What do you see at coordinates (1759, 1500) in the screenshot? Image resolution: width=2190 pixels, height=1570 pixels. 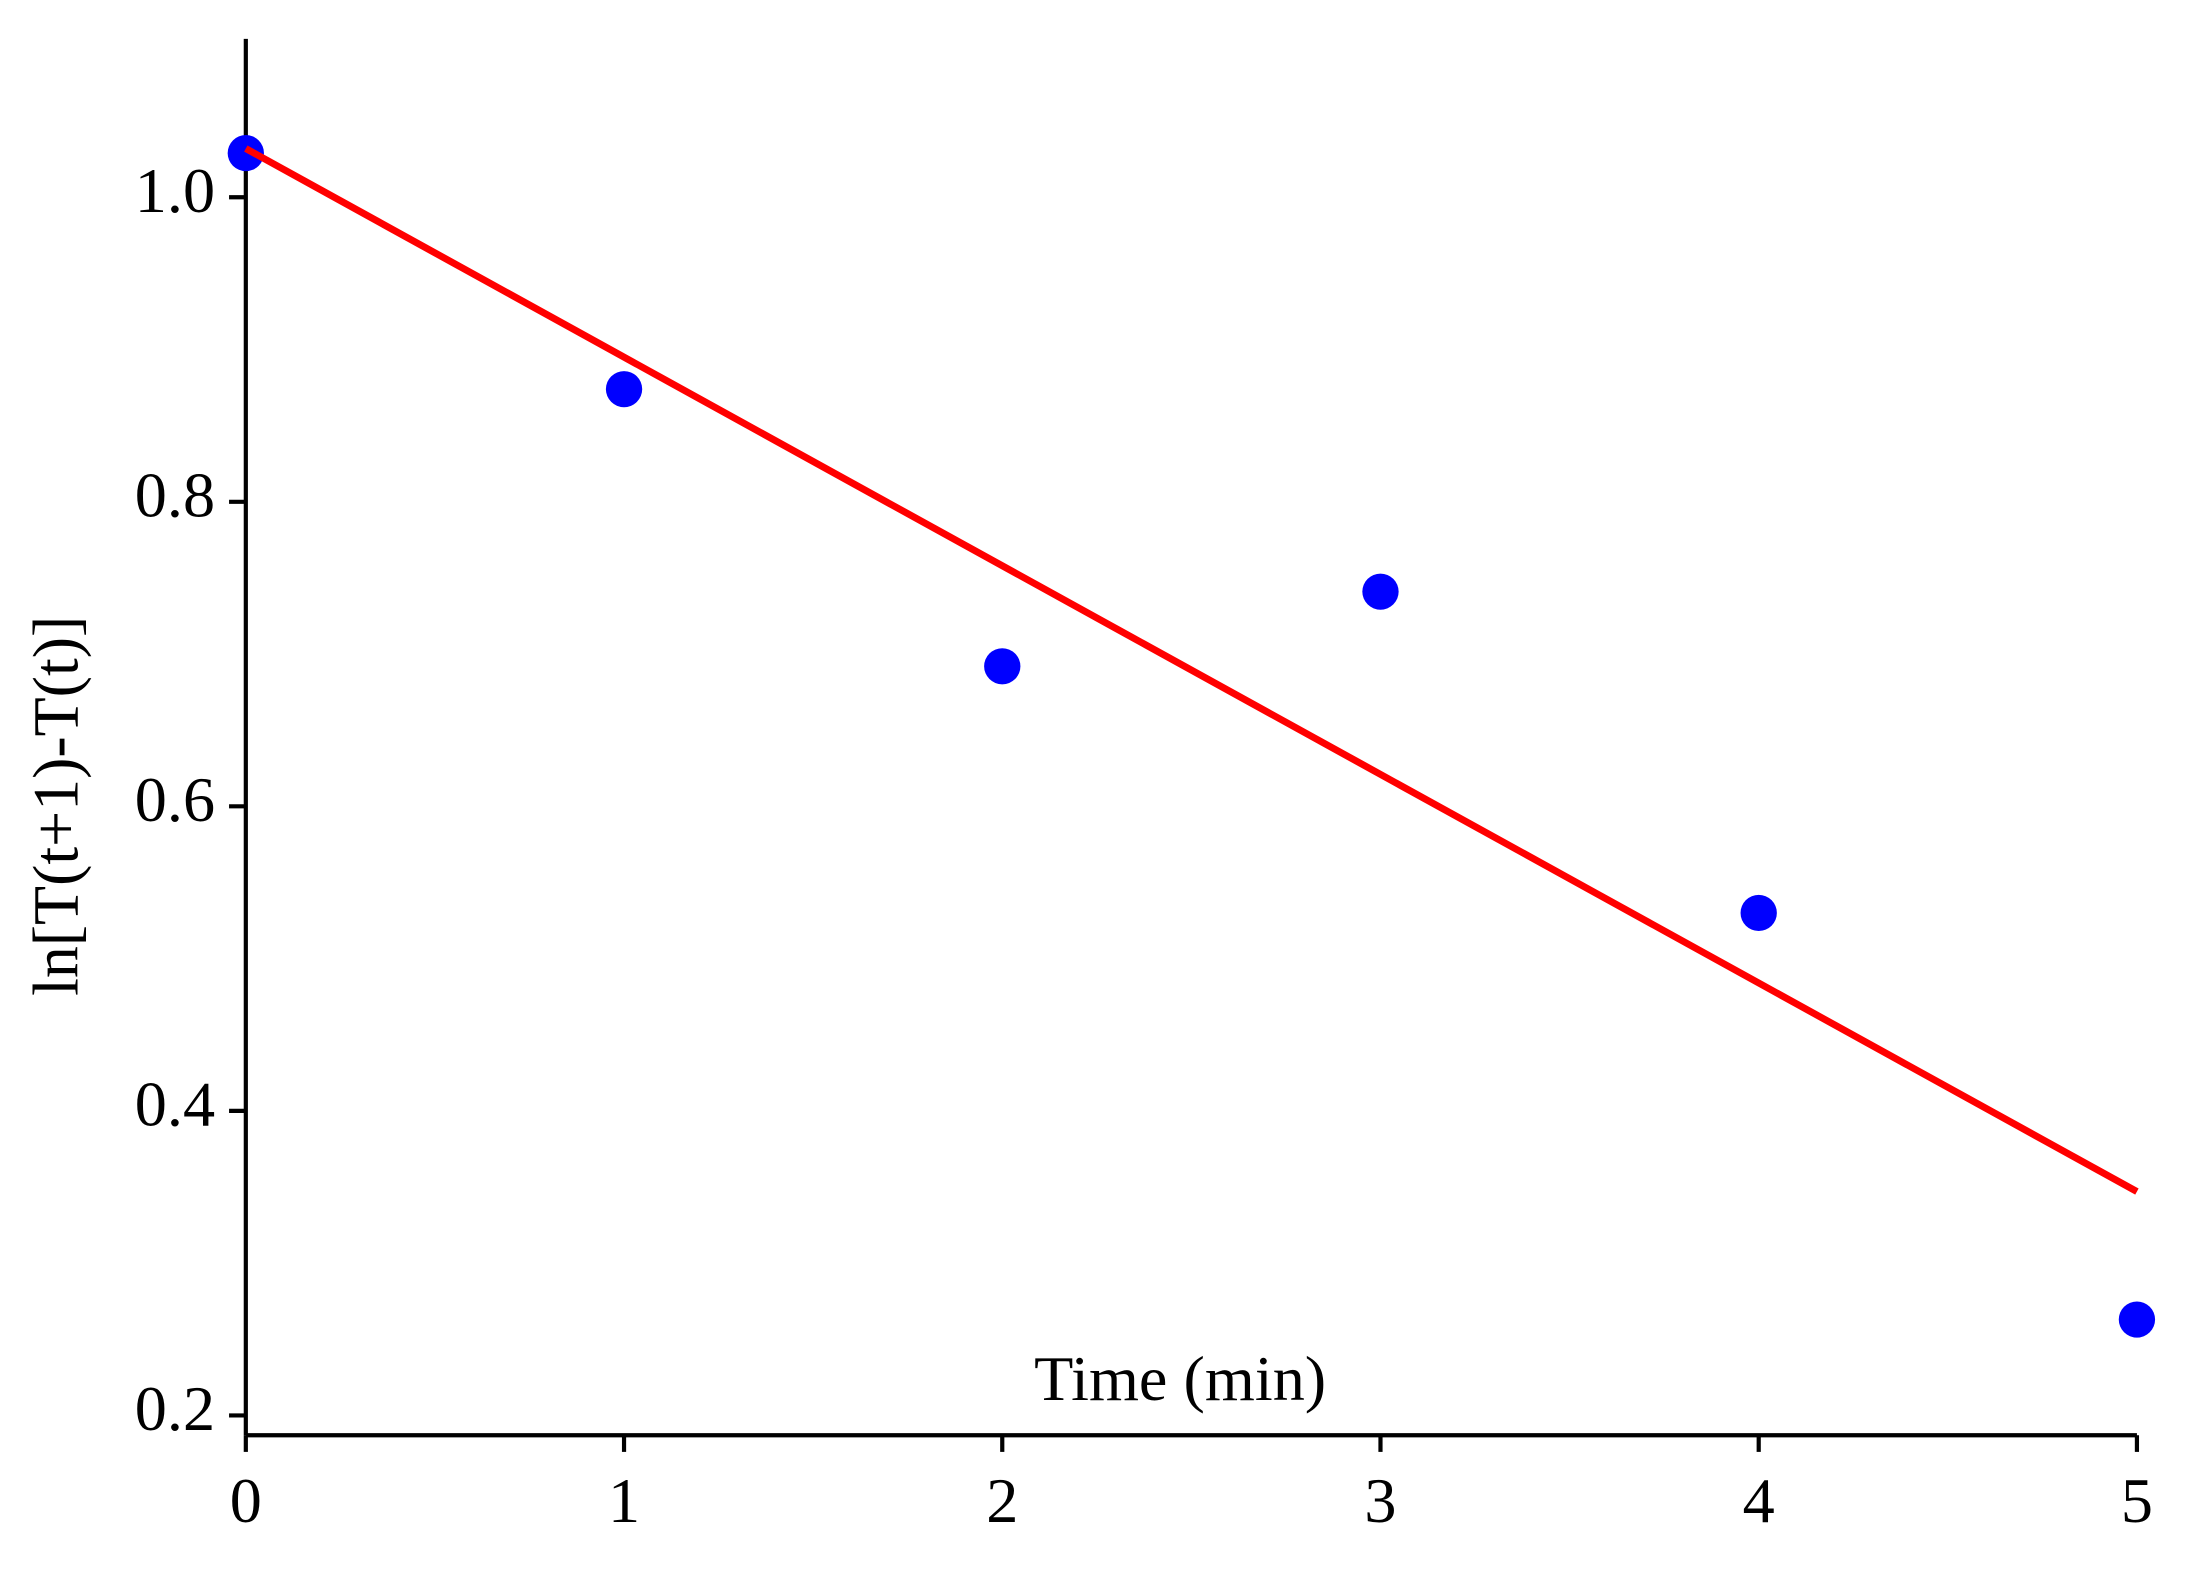 I see `x-tick-label: 4` at bounding box center [1759, 1500].